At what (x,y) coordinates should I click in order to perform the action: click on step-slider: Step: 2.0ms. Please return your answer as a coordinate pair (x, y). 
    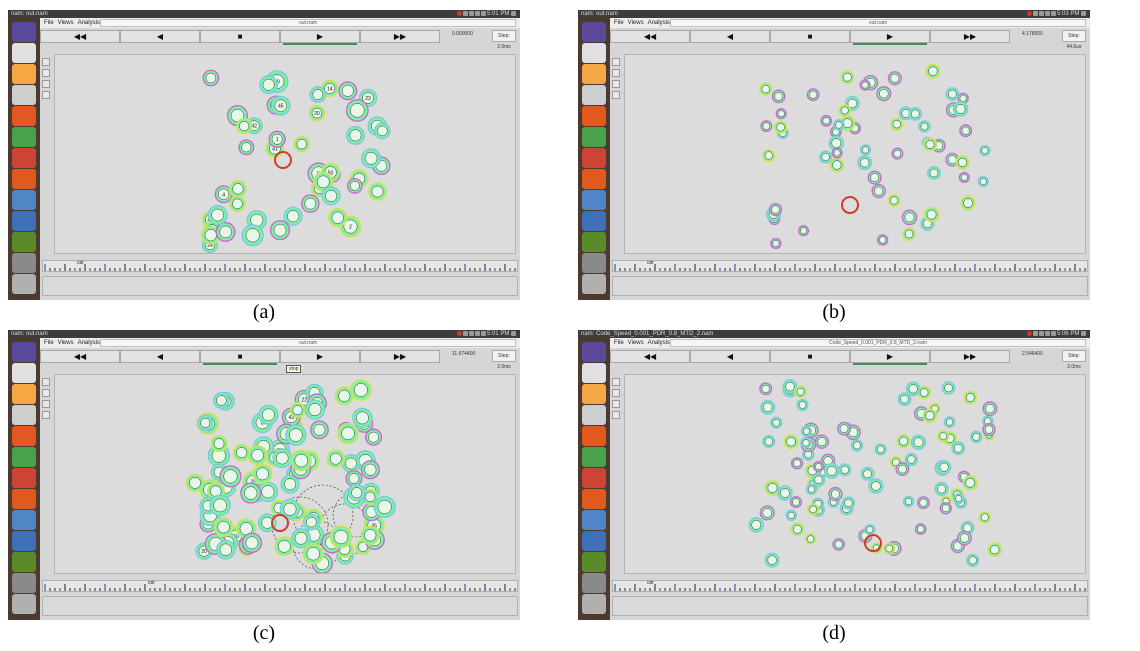
    Looking at the image, I should click on (504, 360).